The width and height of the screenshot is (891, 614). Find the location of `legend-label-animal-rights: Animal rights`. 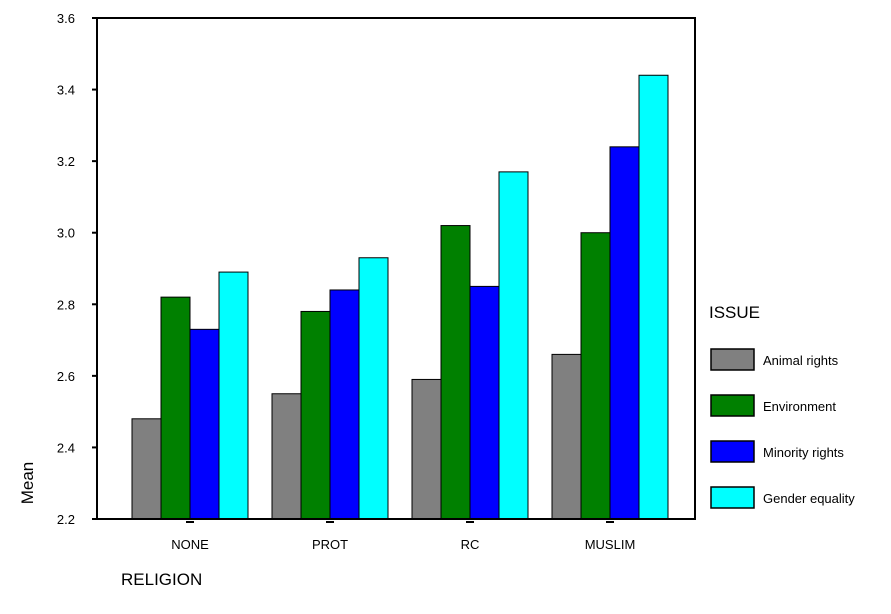

legend-label-animal-rights: Animal rights is located at coordinates (801, 360).